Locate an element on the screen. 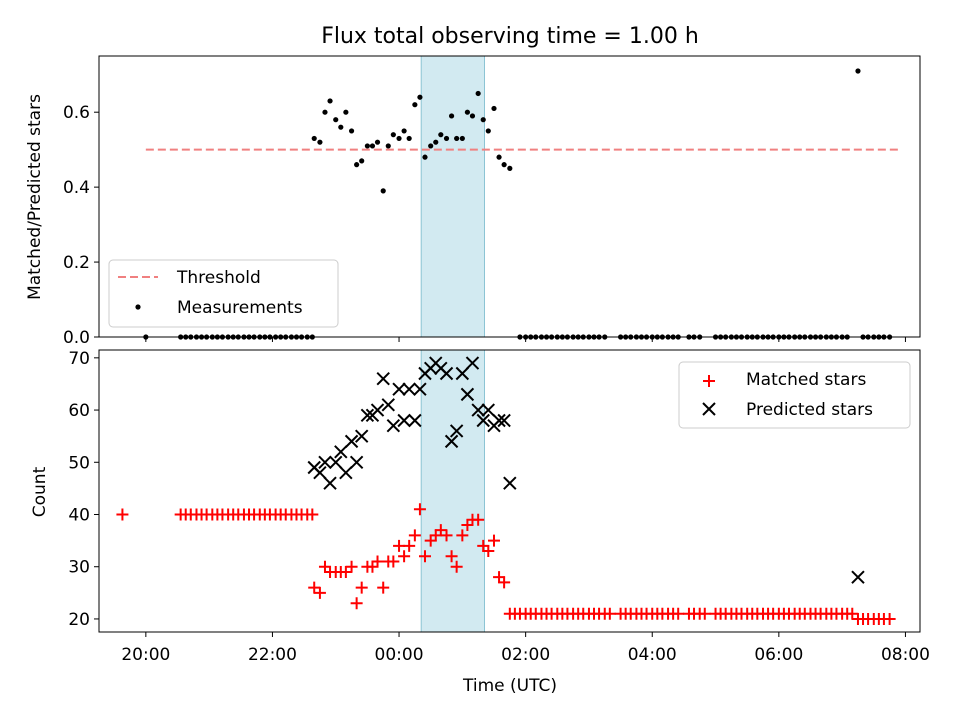 Image resolution: width=960 pixels, height=720 pixels. bottom-y-tick-label: 60 is located at coordinates (79, 411).